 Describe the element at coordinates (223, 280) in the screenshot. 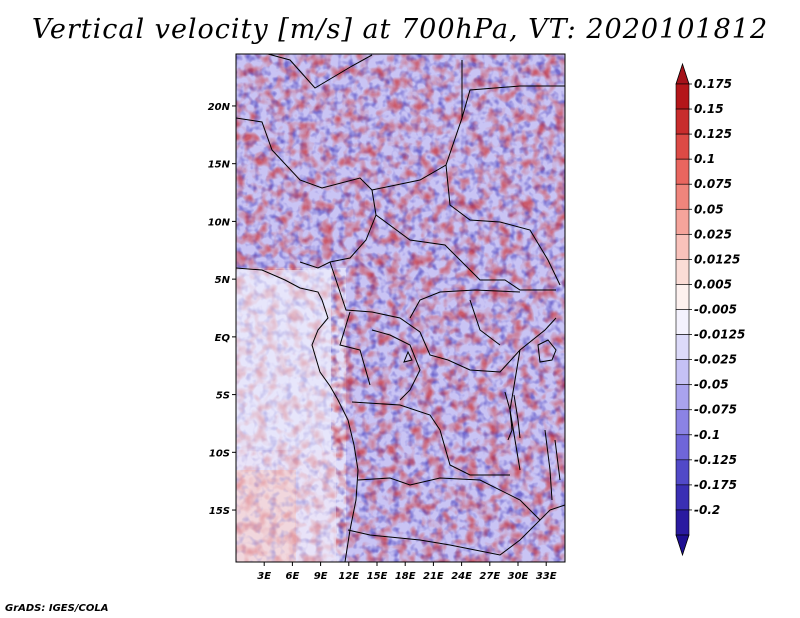

I see `lat-label: 5N` at that location.